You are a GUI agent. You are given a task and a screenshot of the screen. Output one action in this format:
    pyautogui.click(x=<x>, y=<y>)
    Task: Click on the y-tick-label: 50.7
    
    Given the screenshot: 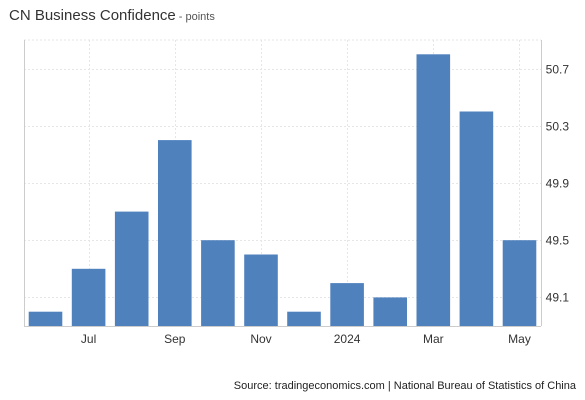 What is the action you would take?
    pyautogui.click(x=558, y=70)
    